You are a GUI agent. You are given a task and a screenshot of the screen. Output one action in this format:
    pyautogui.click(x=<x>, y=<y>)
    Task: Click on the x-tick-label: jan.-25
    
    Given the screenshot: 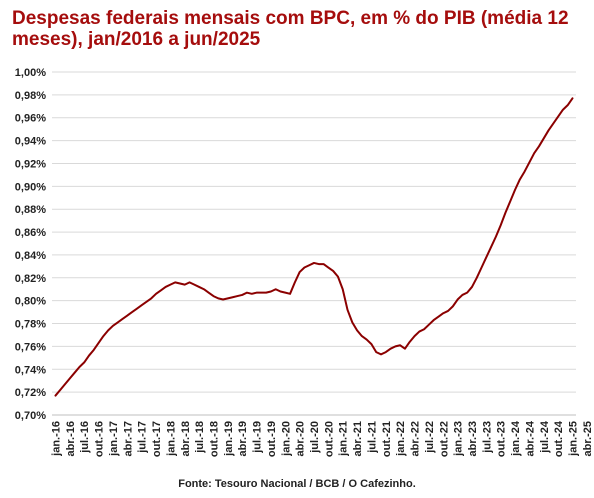 What is the action you would take?
    pyautogui.click(x=574, y=439)
    